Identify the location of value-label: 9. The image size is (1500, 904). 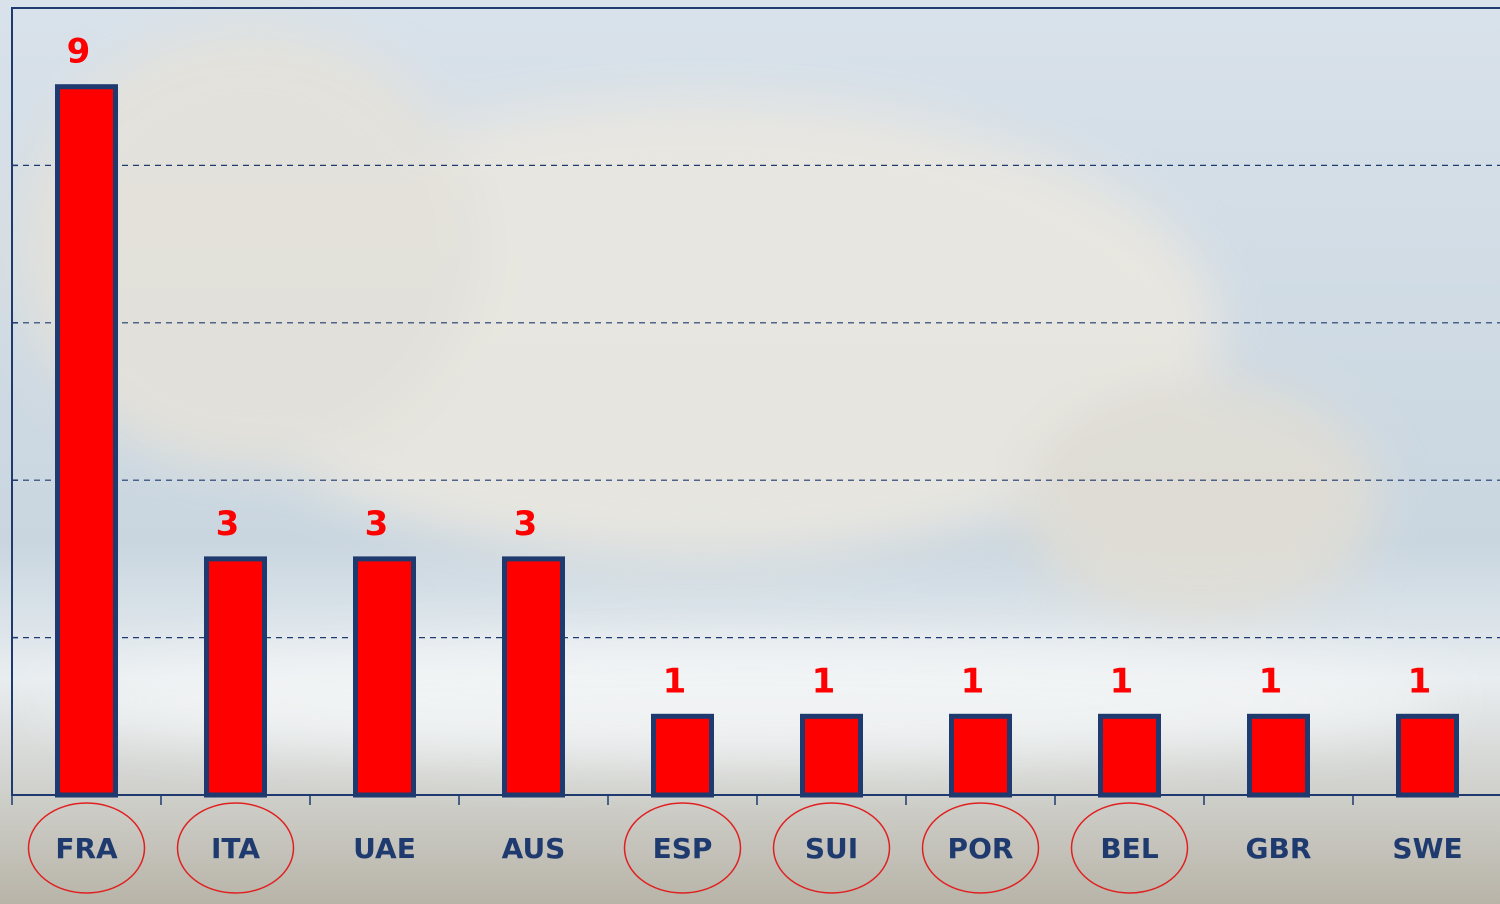
(79, 52).